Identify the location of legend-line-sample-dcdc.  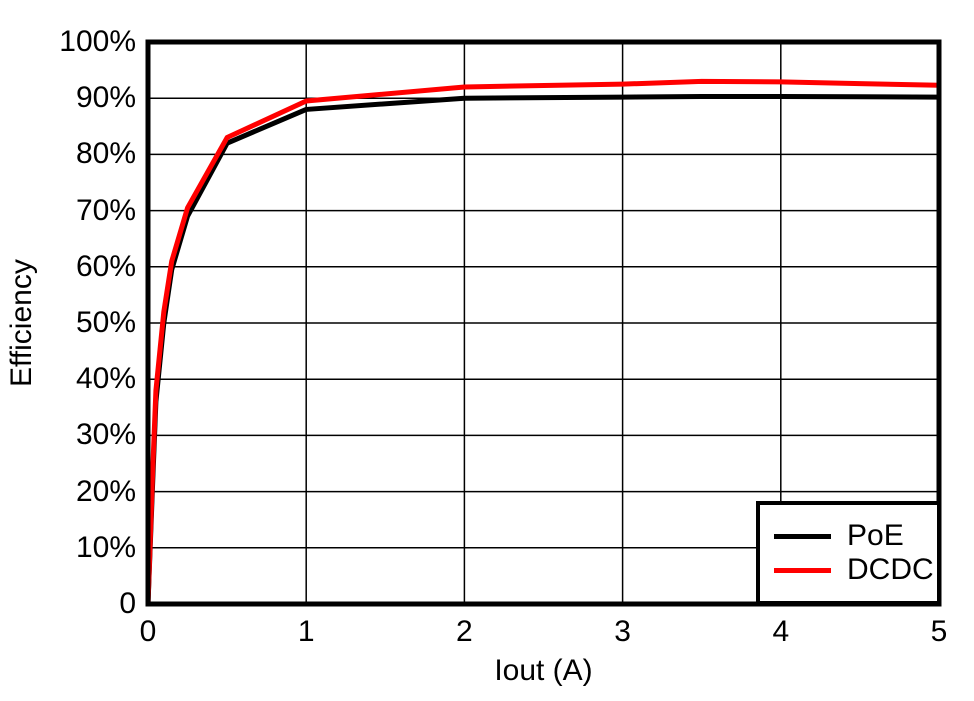
(802, 570).